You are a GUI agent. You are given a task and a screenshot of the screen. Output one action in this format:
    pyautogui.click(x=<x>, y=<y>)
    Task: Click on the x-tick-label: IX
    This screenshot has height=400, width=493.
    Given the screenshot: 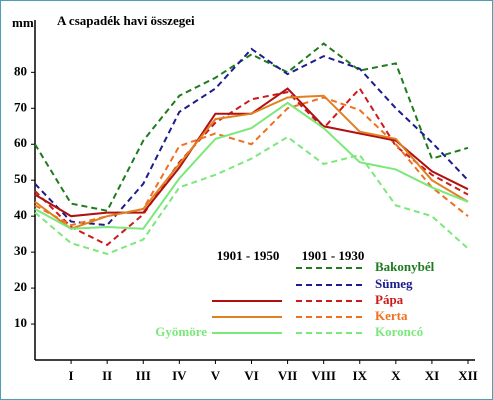 What is the action you would take?
    pyautogui.click(x=360, y=375)
    